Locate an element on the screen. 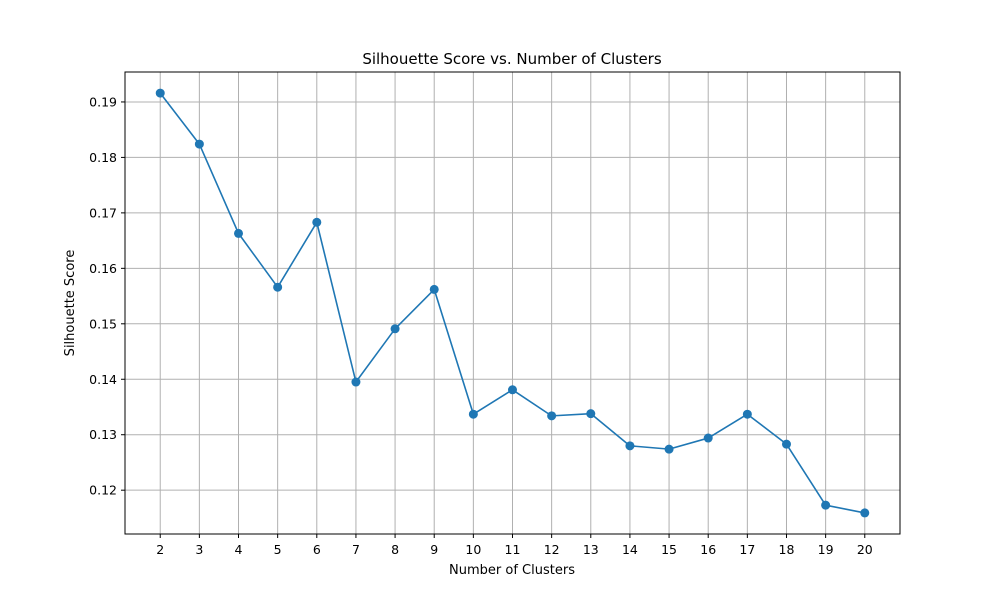 The image size is (1000, 600). y-tick-label: 0.12 is located at coordinates (103, 490).